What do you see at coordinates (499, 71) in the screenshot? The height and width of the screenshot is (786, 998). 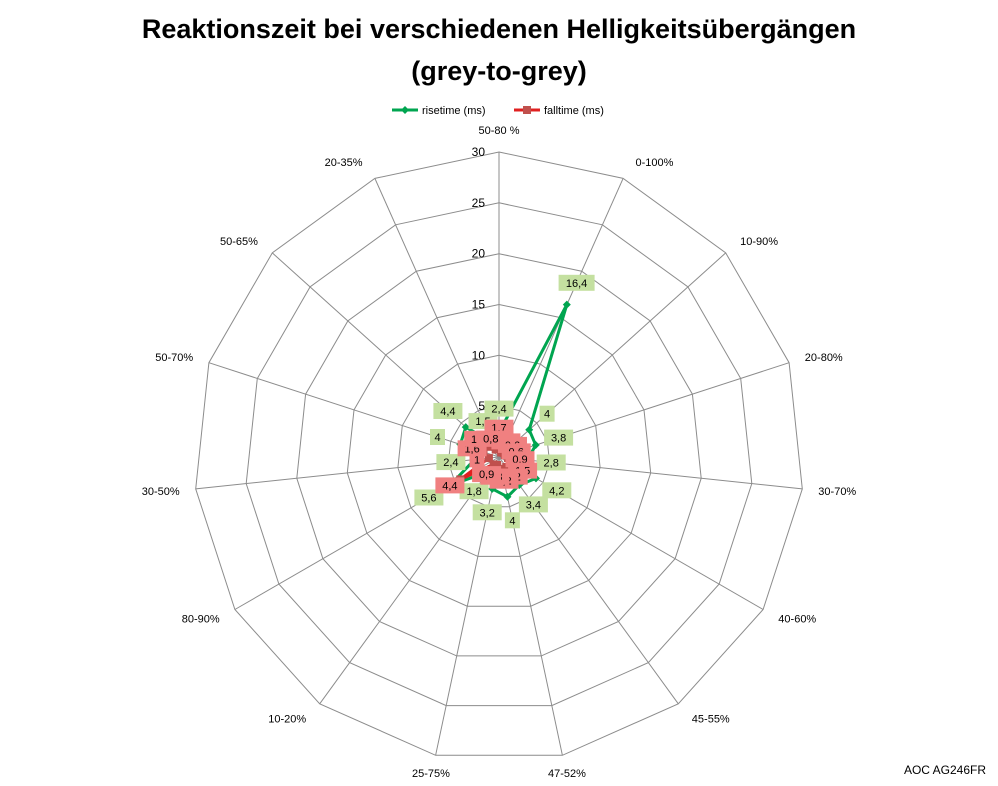 I see `chart-title-line2: (grey-to-grey)` at bounding box center [499, 71].